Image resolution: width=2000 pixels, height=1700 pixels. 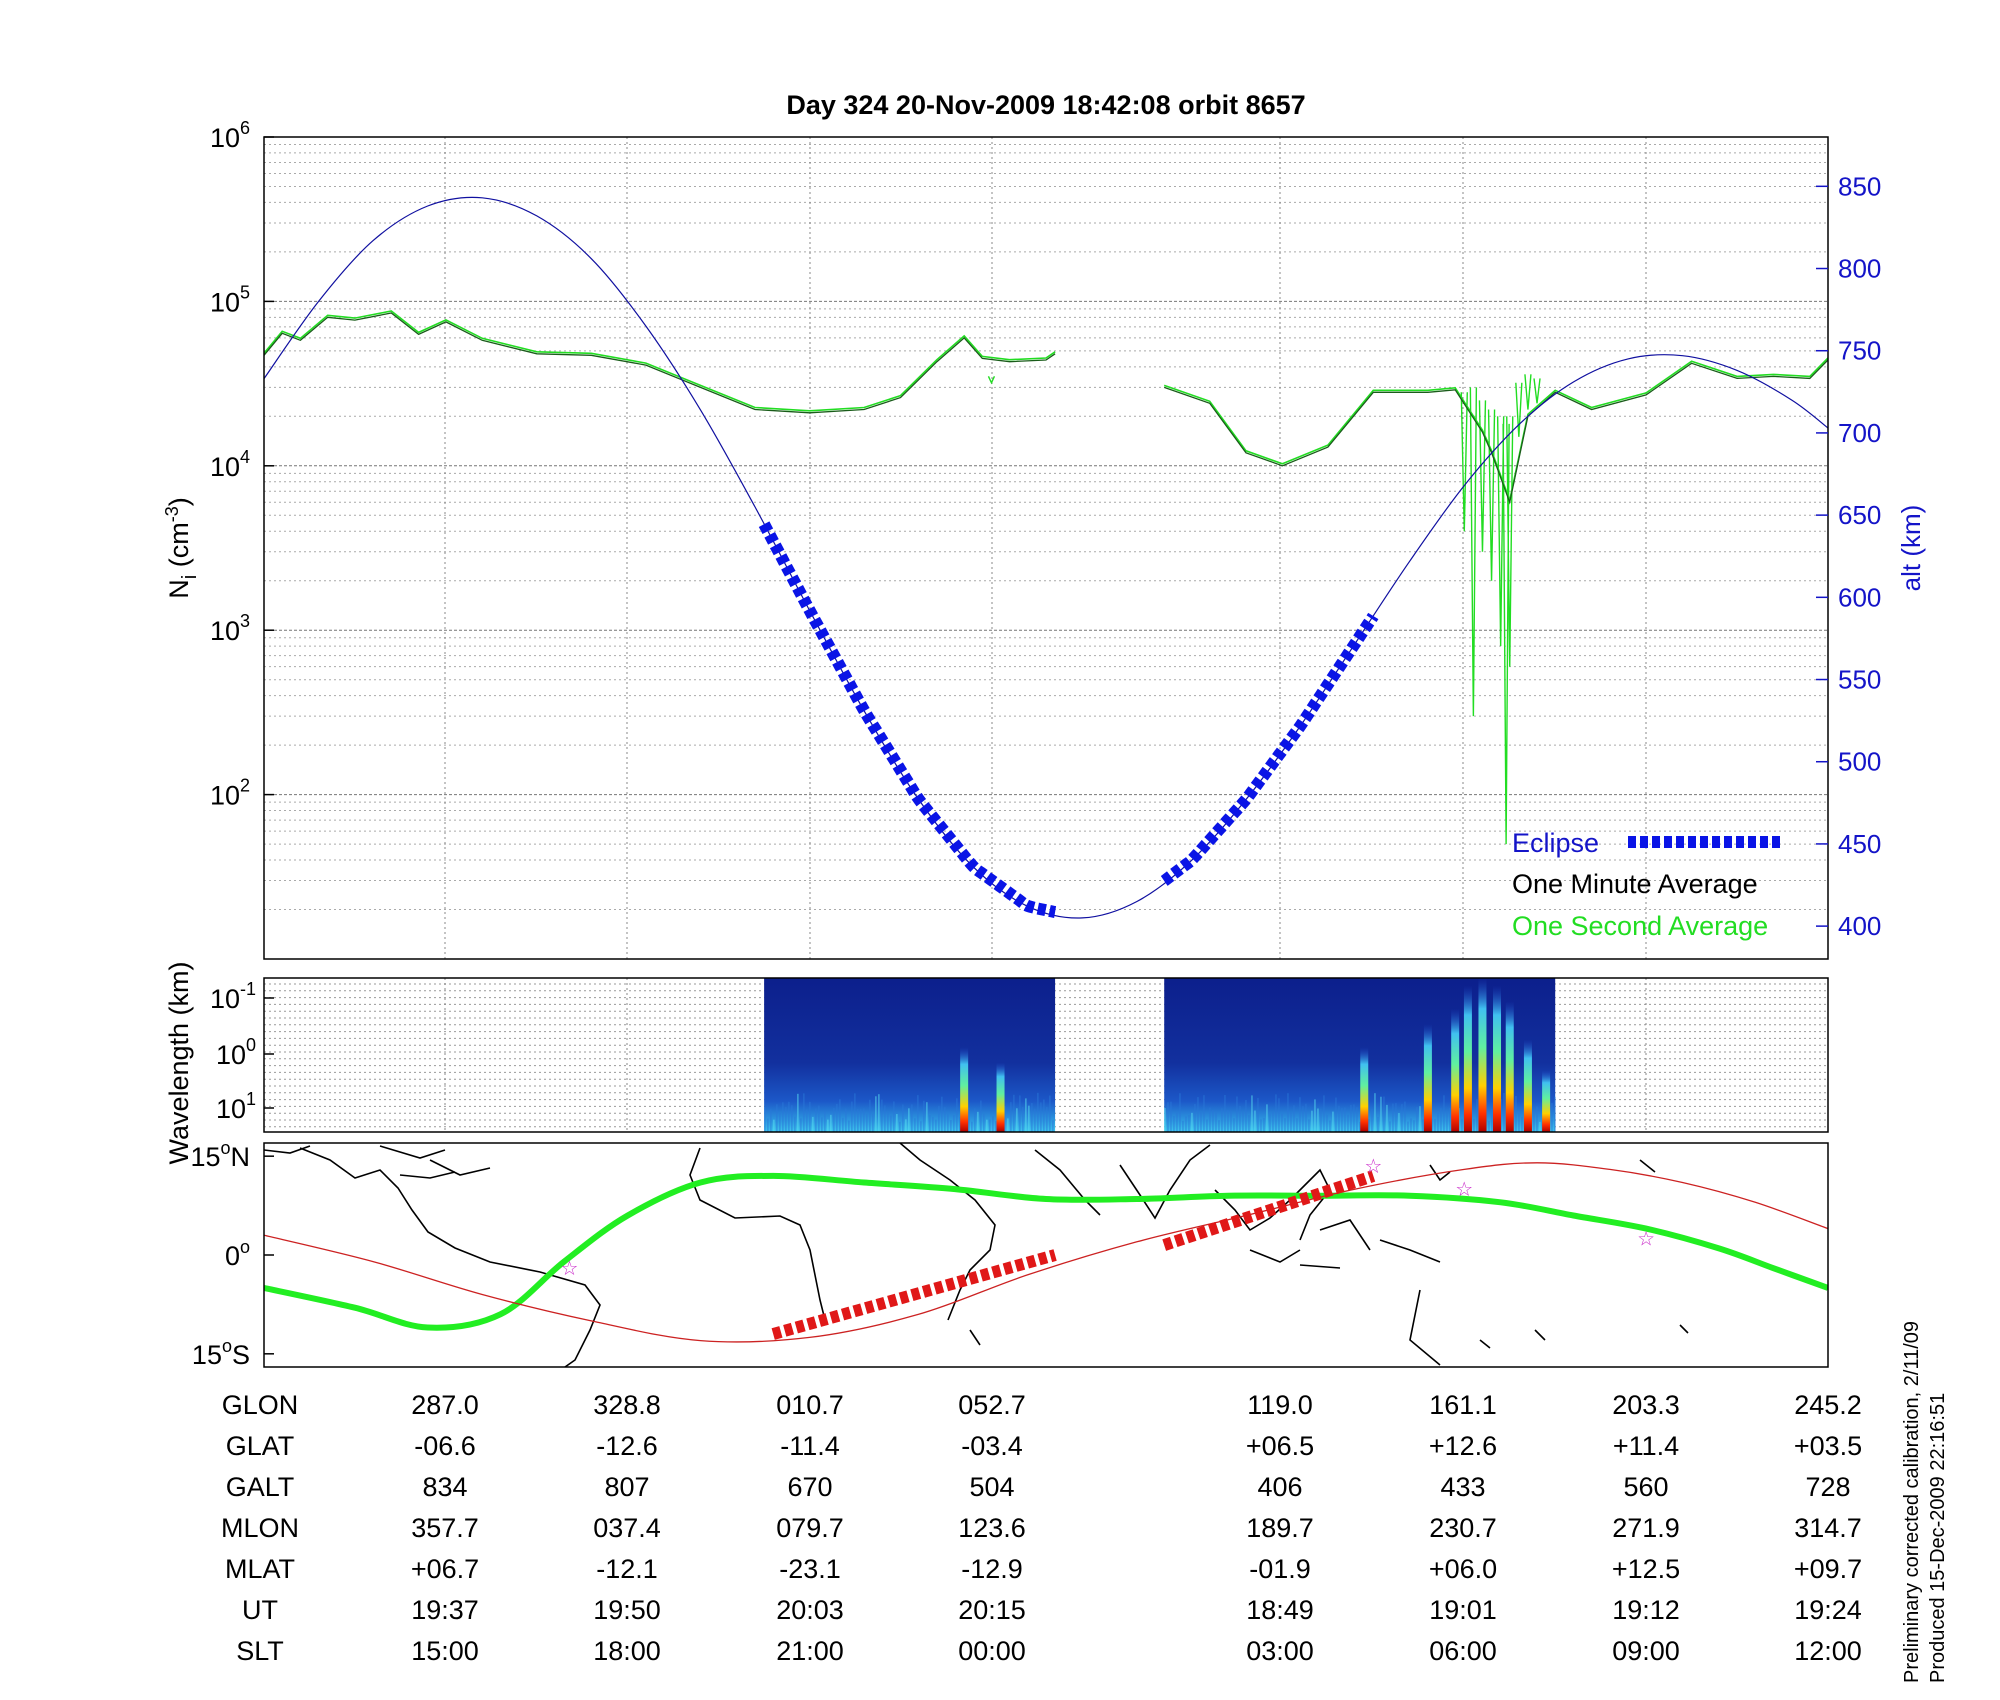 I want to click on table-cell: 230.7, so click(x=1463, y=1528).